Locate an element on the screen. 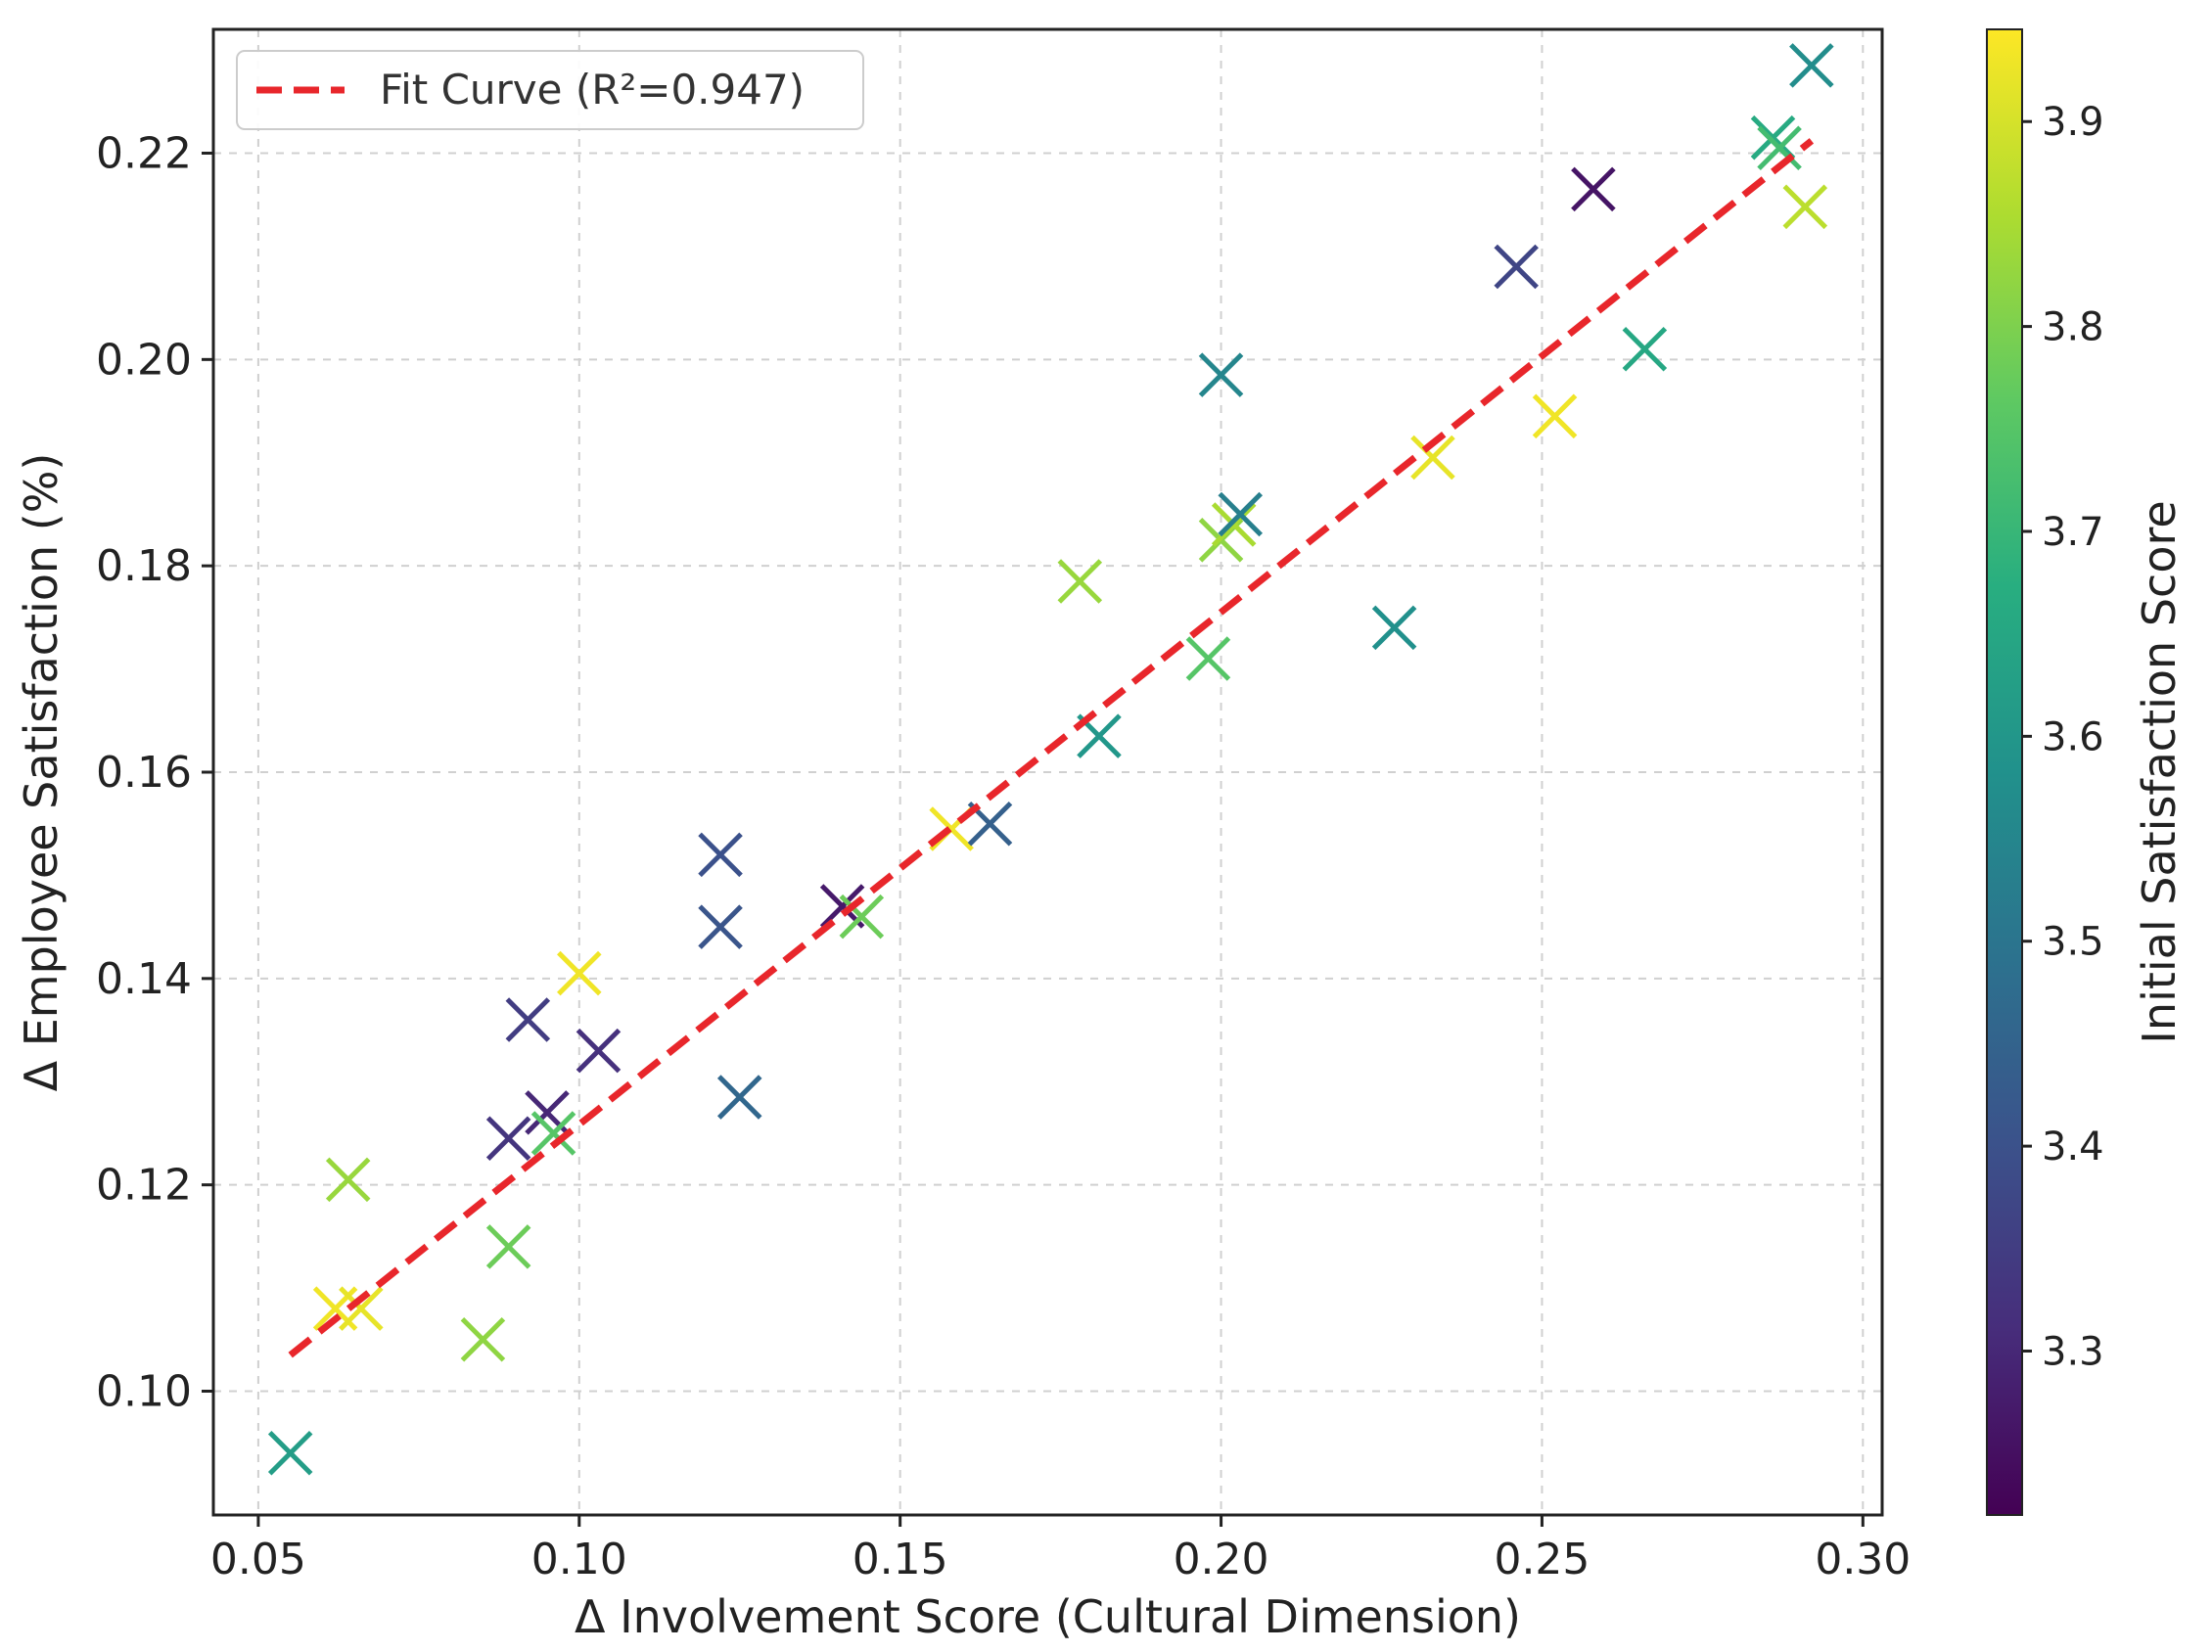 The image size is (2212, 1652). legend-entry: Fit Curve (R²=0.947) is located at coordinates (592, 90).